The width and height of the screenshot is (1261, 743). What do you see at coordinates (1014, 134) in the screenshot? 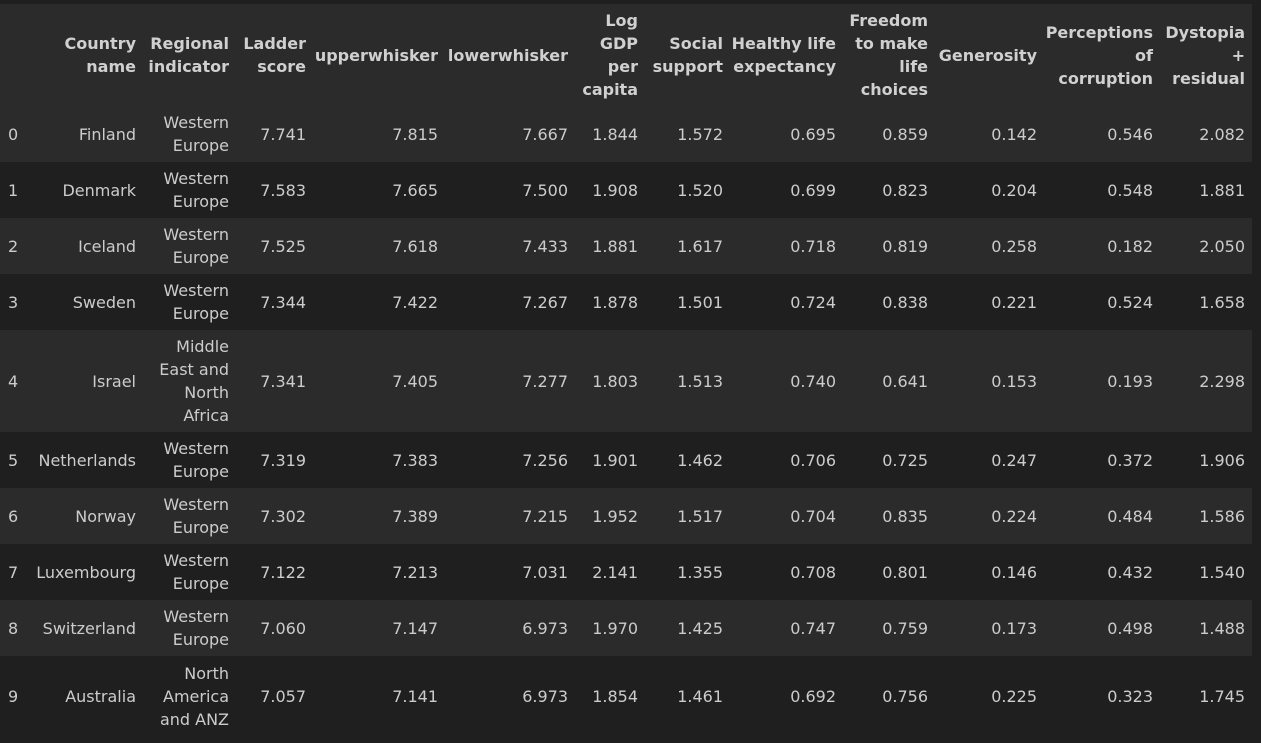
I see `generosity-cell: 0.142` at bounding box center [1014, 134].